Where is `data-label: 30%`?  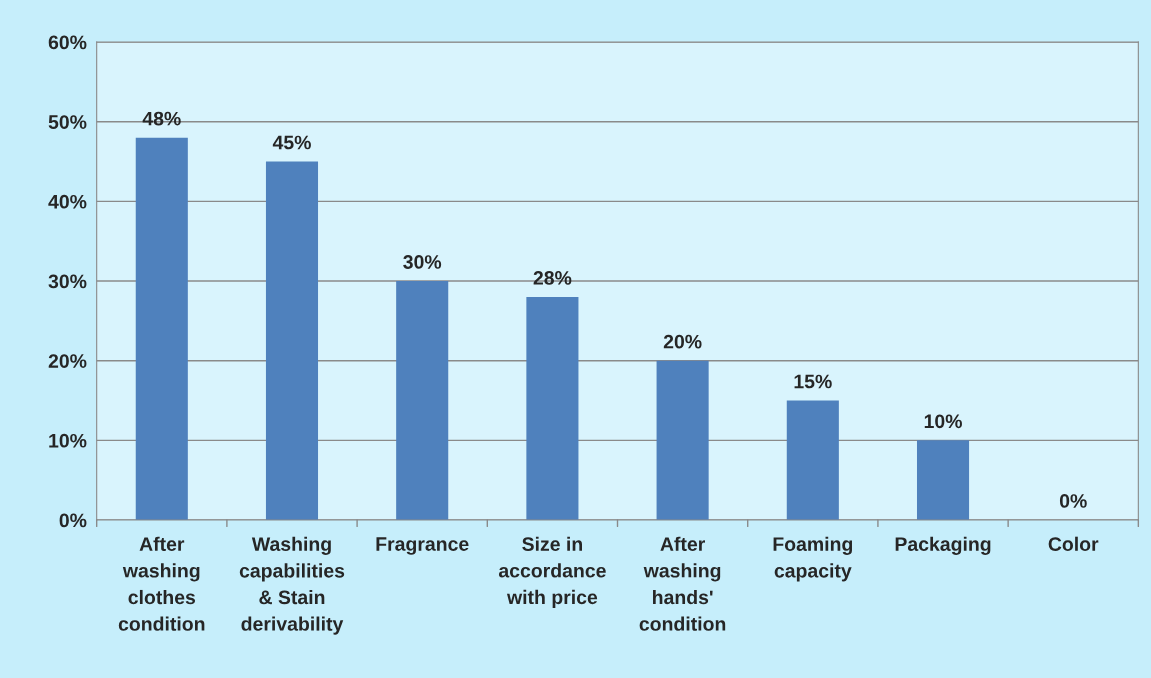 data-label: 30% is located at coordinates (422, 262).